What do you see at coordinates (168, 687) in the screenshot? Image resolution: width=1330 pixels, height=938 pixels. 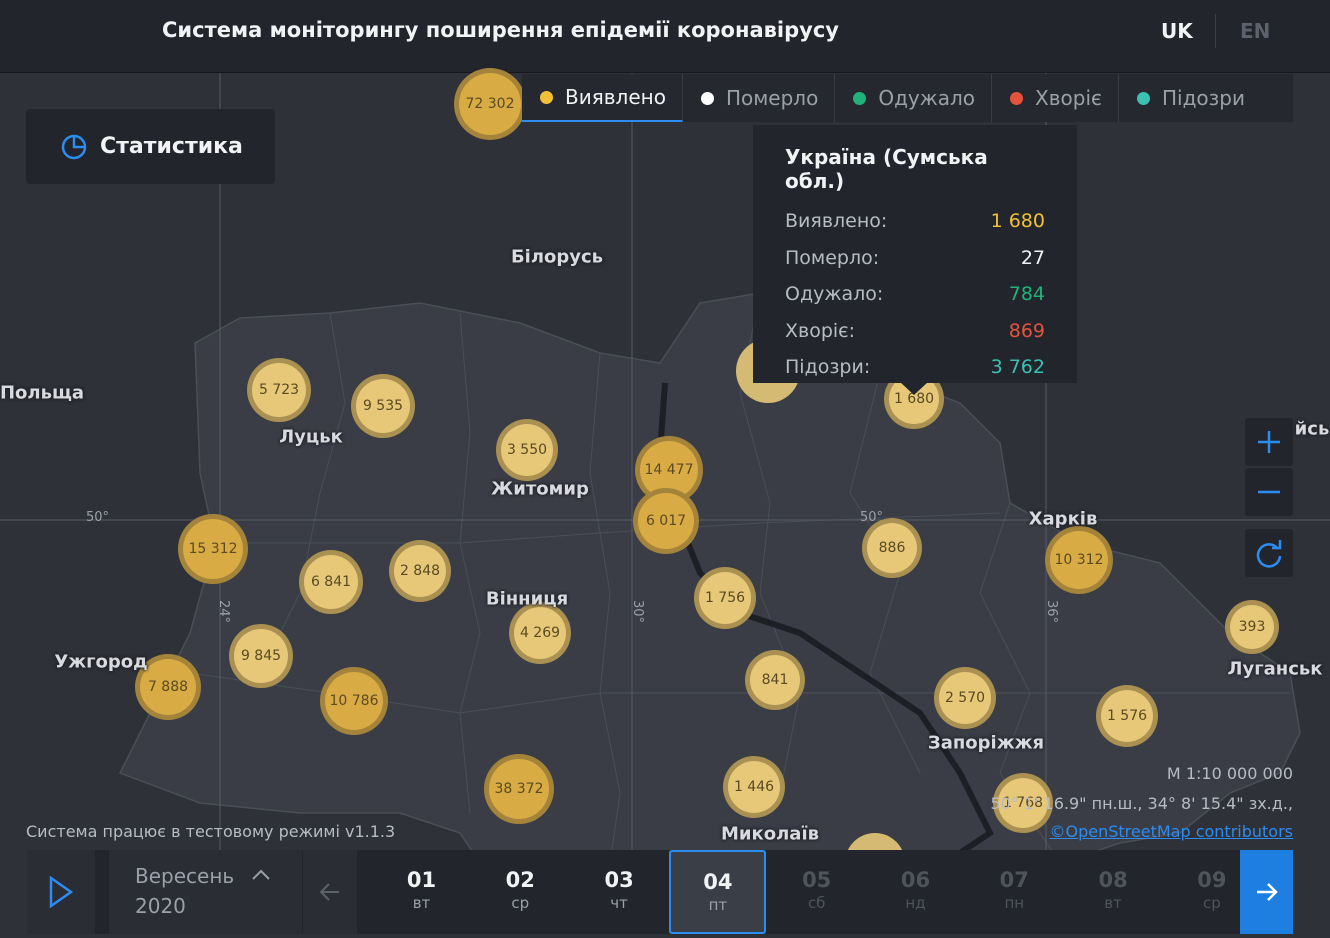 I see `case-marker: 7 888` at bounding box center [168, 687].